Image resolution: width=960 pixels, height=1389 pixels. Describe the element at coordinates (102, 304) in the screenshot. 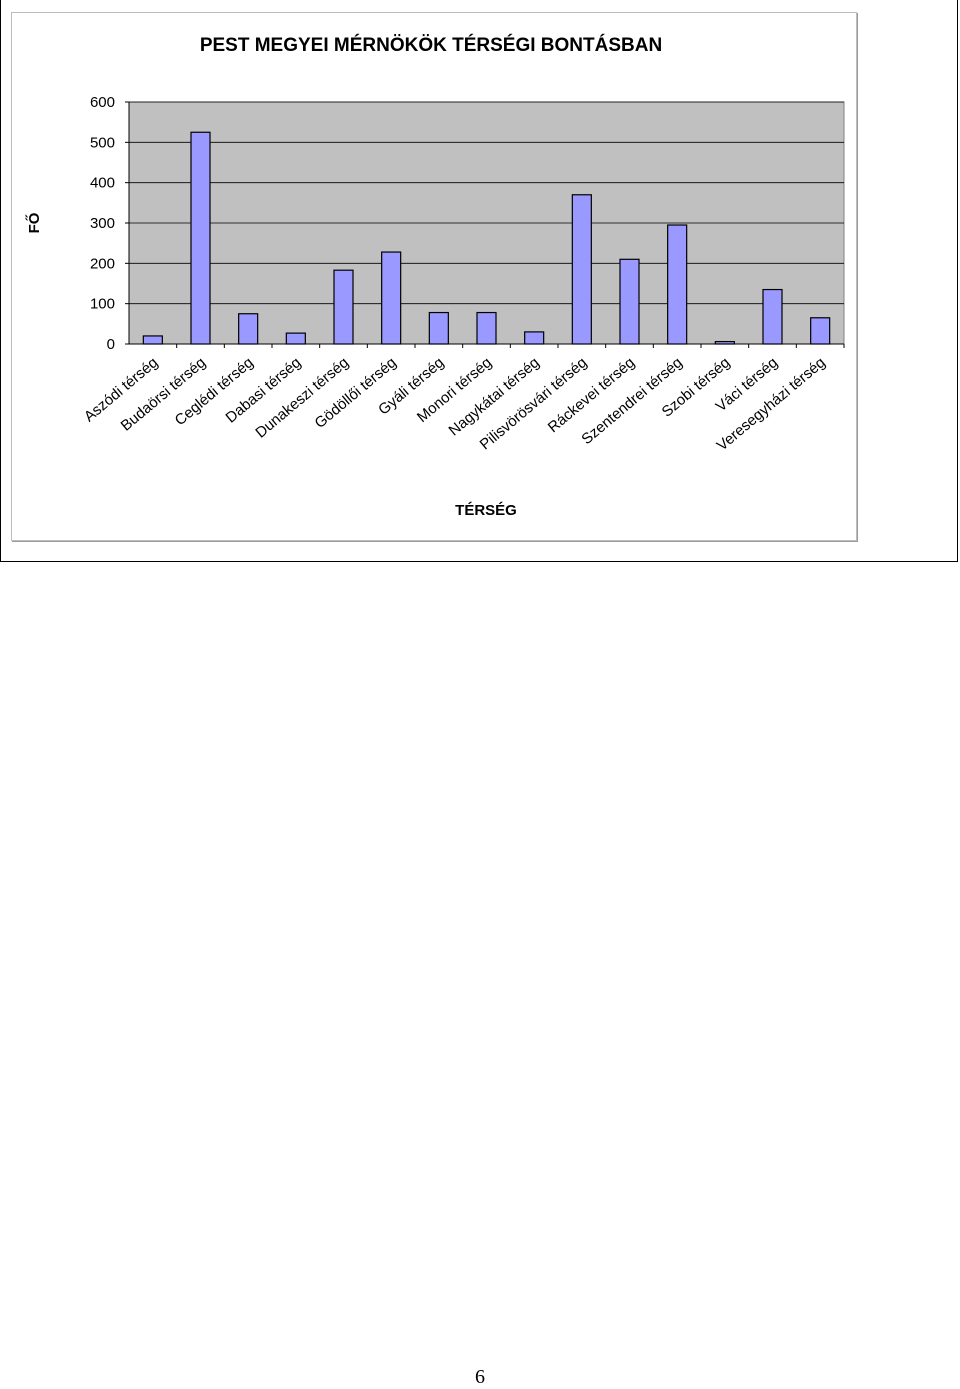

I see `y-tick-label: 100` at that location.